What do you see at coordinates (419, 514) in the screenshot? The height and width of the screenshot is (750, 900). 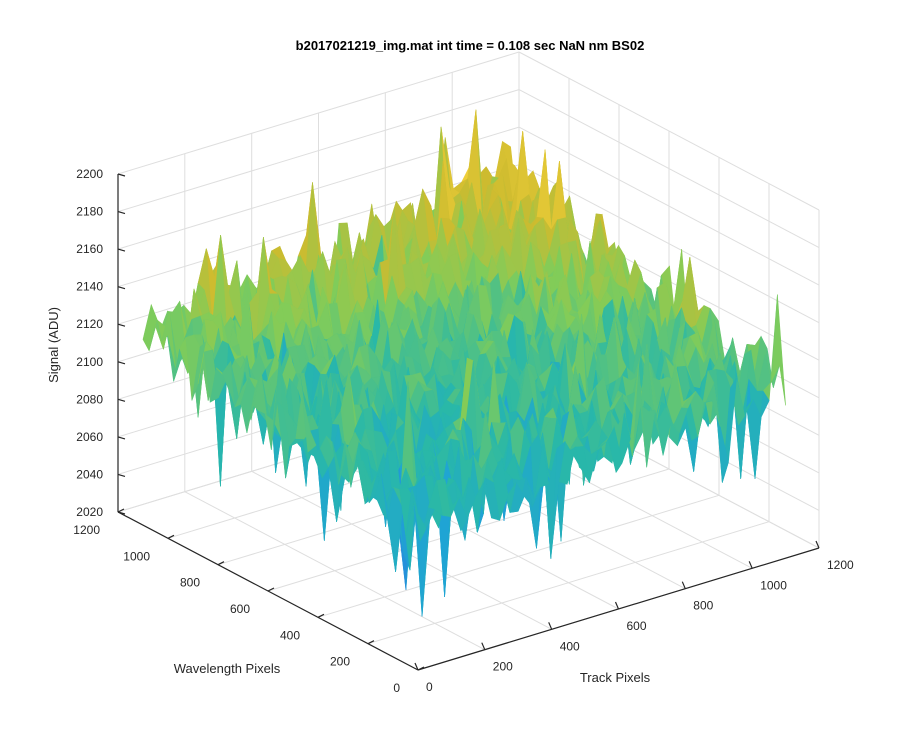 I see `surface-cell` at bounding box center [419, 514].